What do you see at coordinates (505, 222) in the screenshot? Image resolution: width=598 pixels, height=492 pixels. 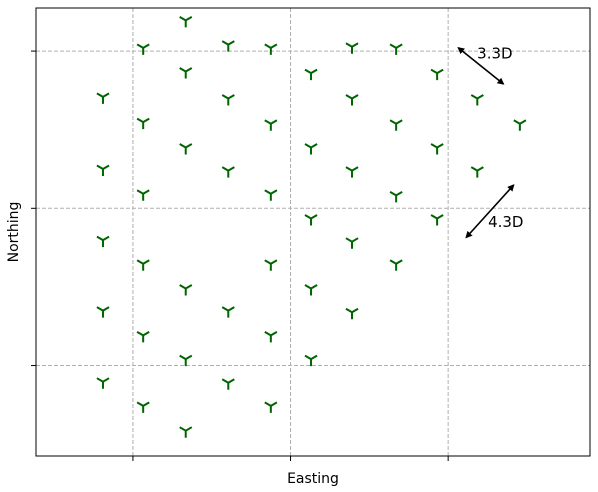 I see `spacing-label-1: 4.3D` at bounding box center [505, 222].